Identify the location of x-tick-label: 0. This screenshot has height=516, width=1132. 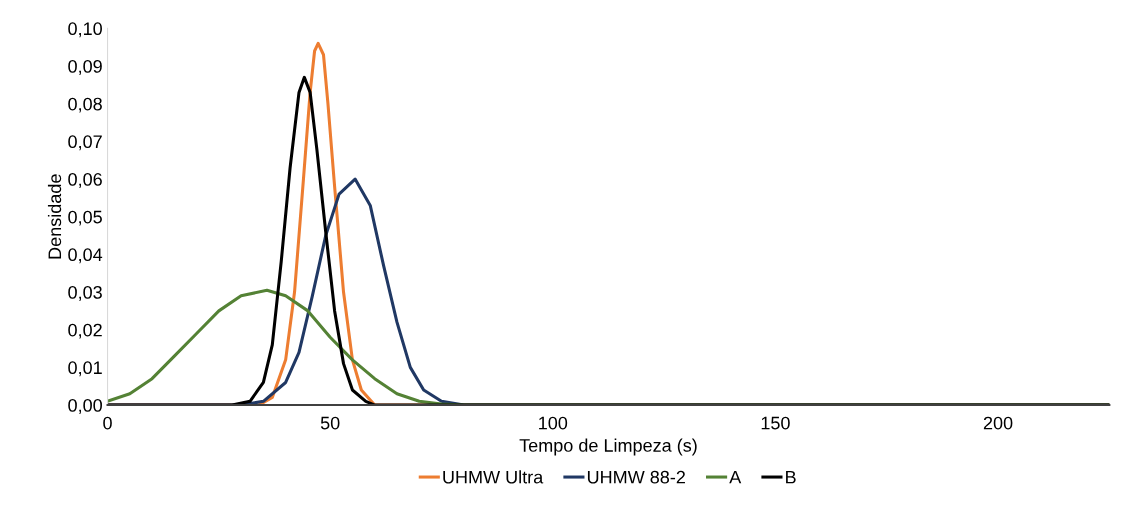
(107, 423).